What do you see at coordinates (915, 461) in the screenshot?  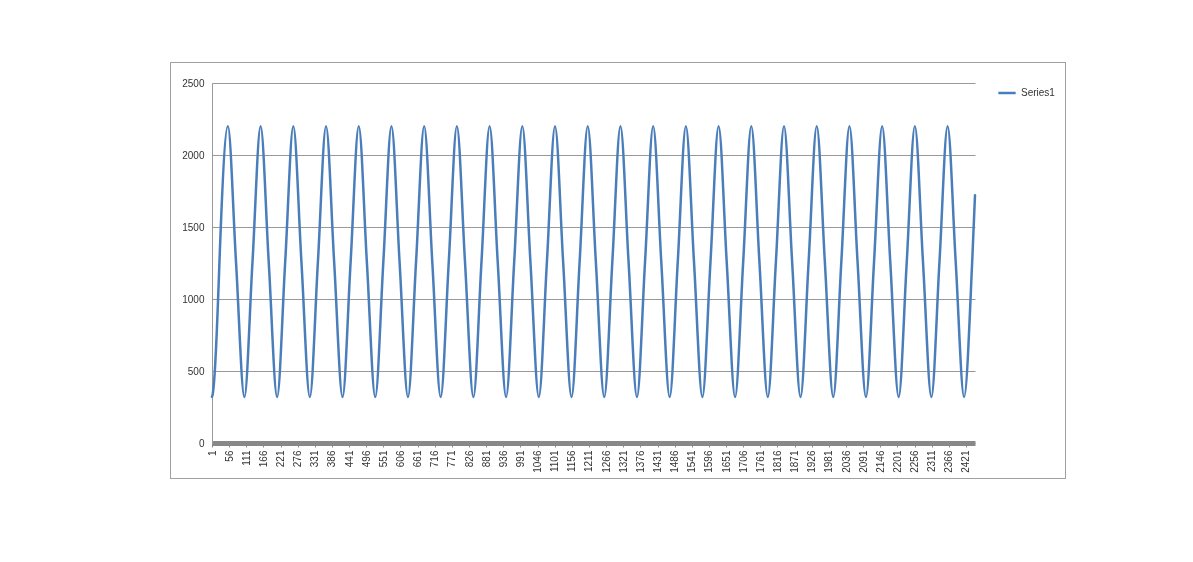 I see `x-tick-label: 2256` at bounding box center [915, 461].